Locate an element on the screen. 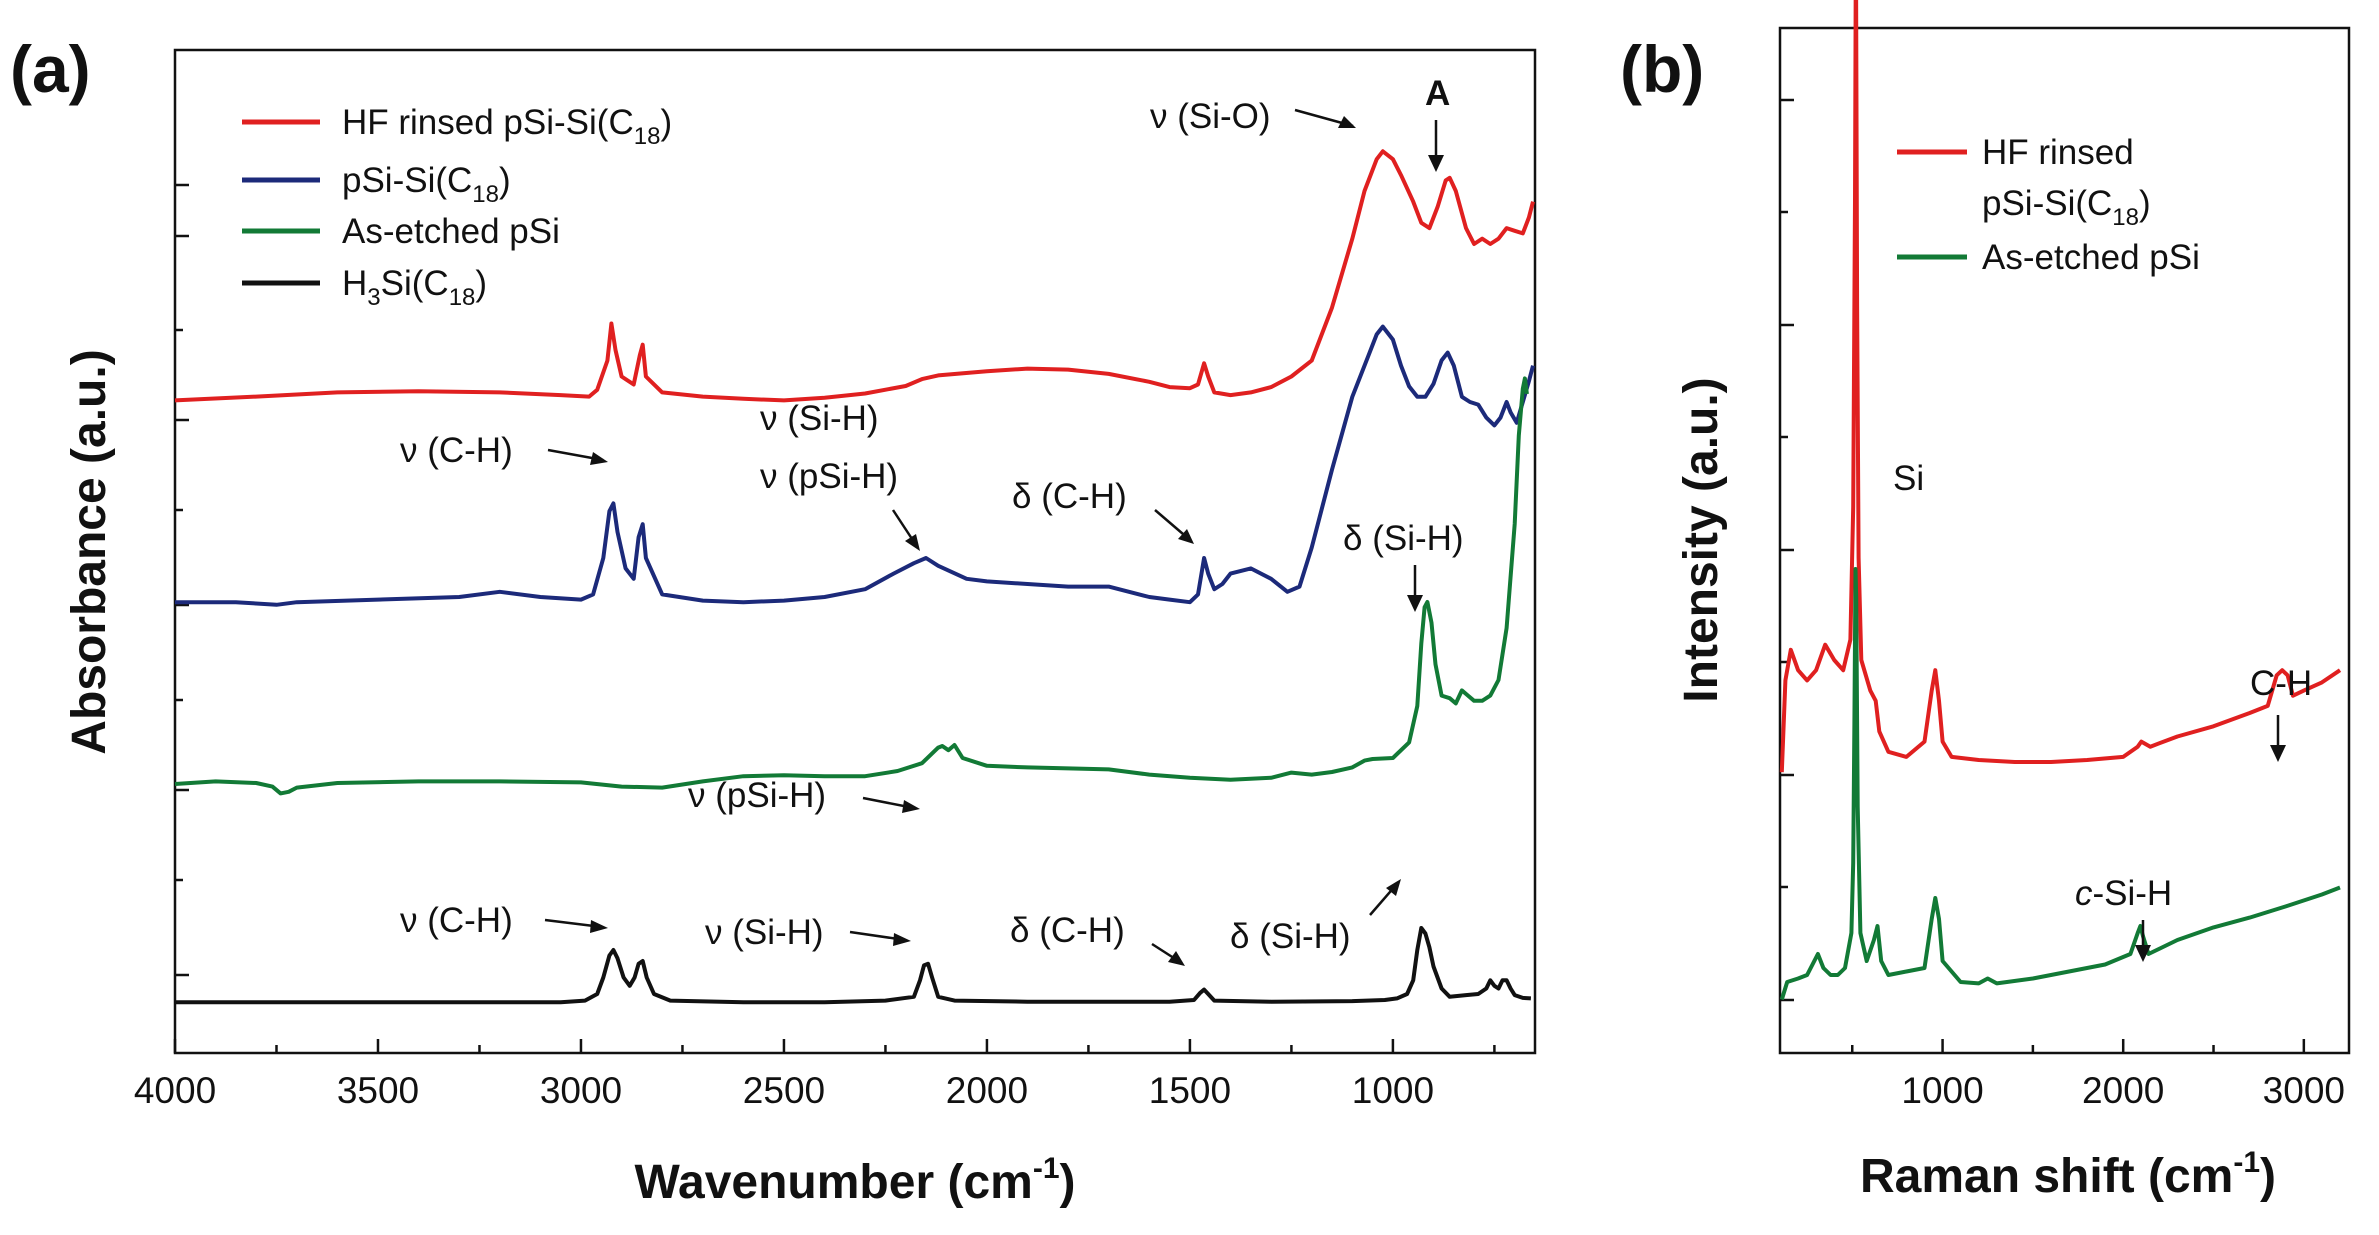  legend-label-hf-rinsed: HF rinsed pSi-Si(C18) is located at coordinates (507, 126).